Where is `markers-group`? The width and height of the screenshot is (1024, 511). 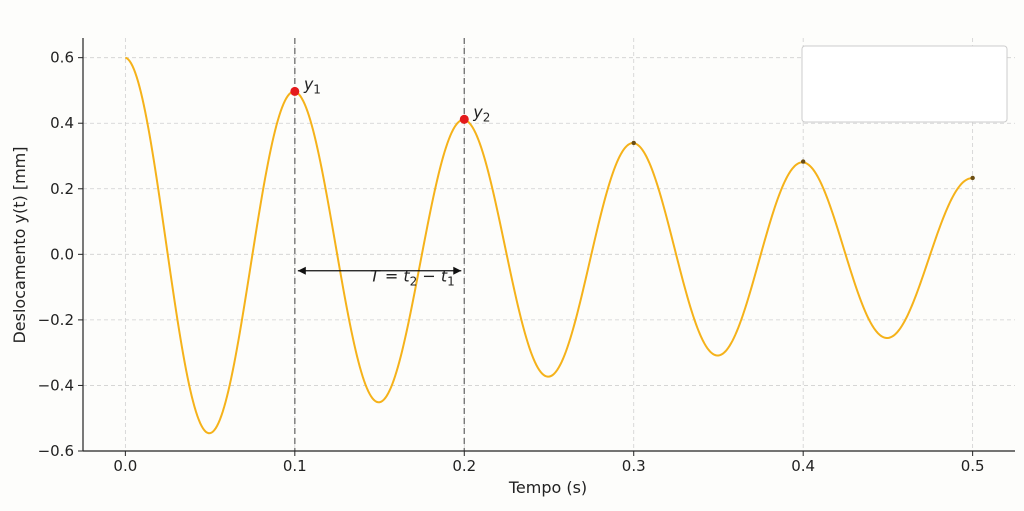 markers-group is located at coordinates (632, 133).